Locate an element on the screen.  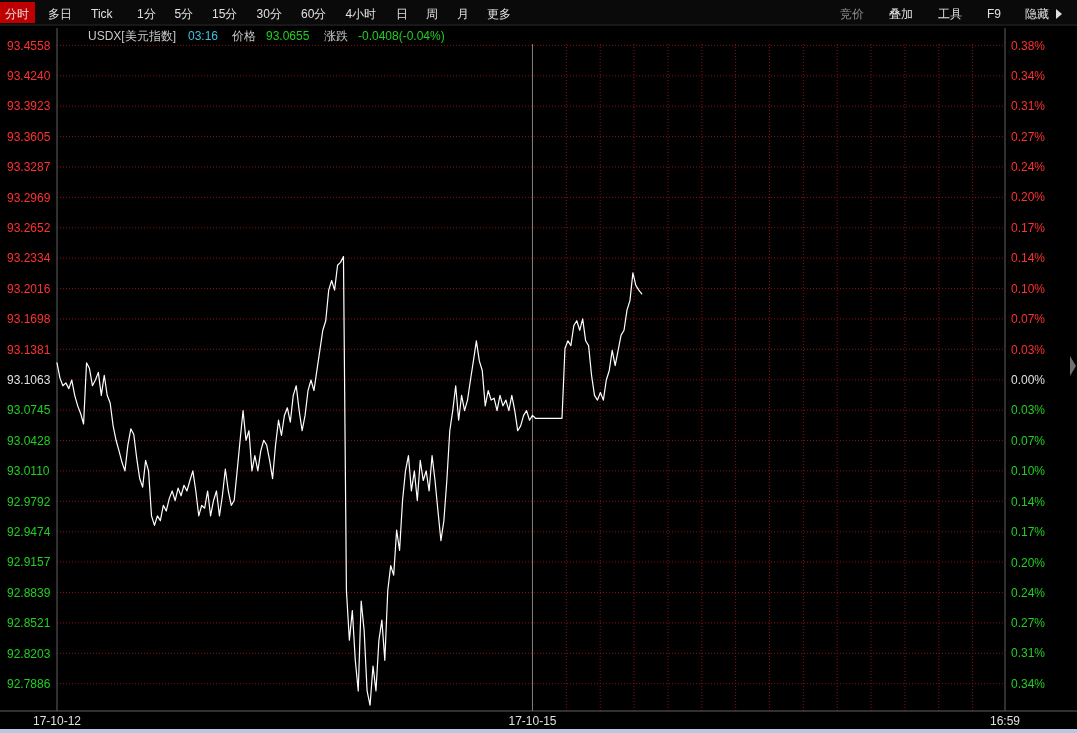
chart-title: USDX[美元指数] is located at coordinates (132, 36).